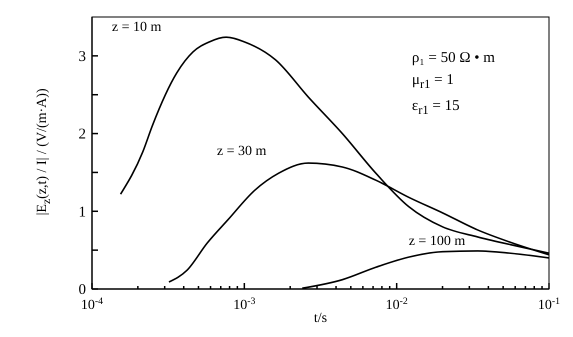  What do you see at coordinates (82, 134) in the screenshot?
I see `y-tick-label: 2` at bounding box center [82, 134].